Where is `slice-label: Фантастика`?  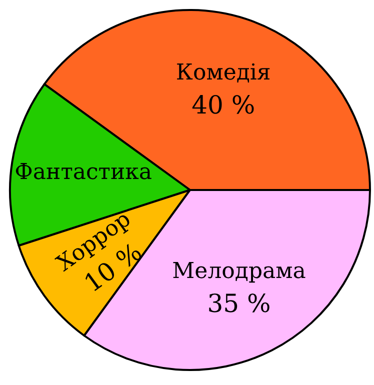 slice-label: Фантастика is located at coordinates (83, 173).